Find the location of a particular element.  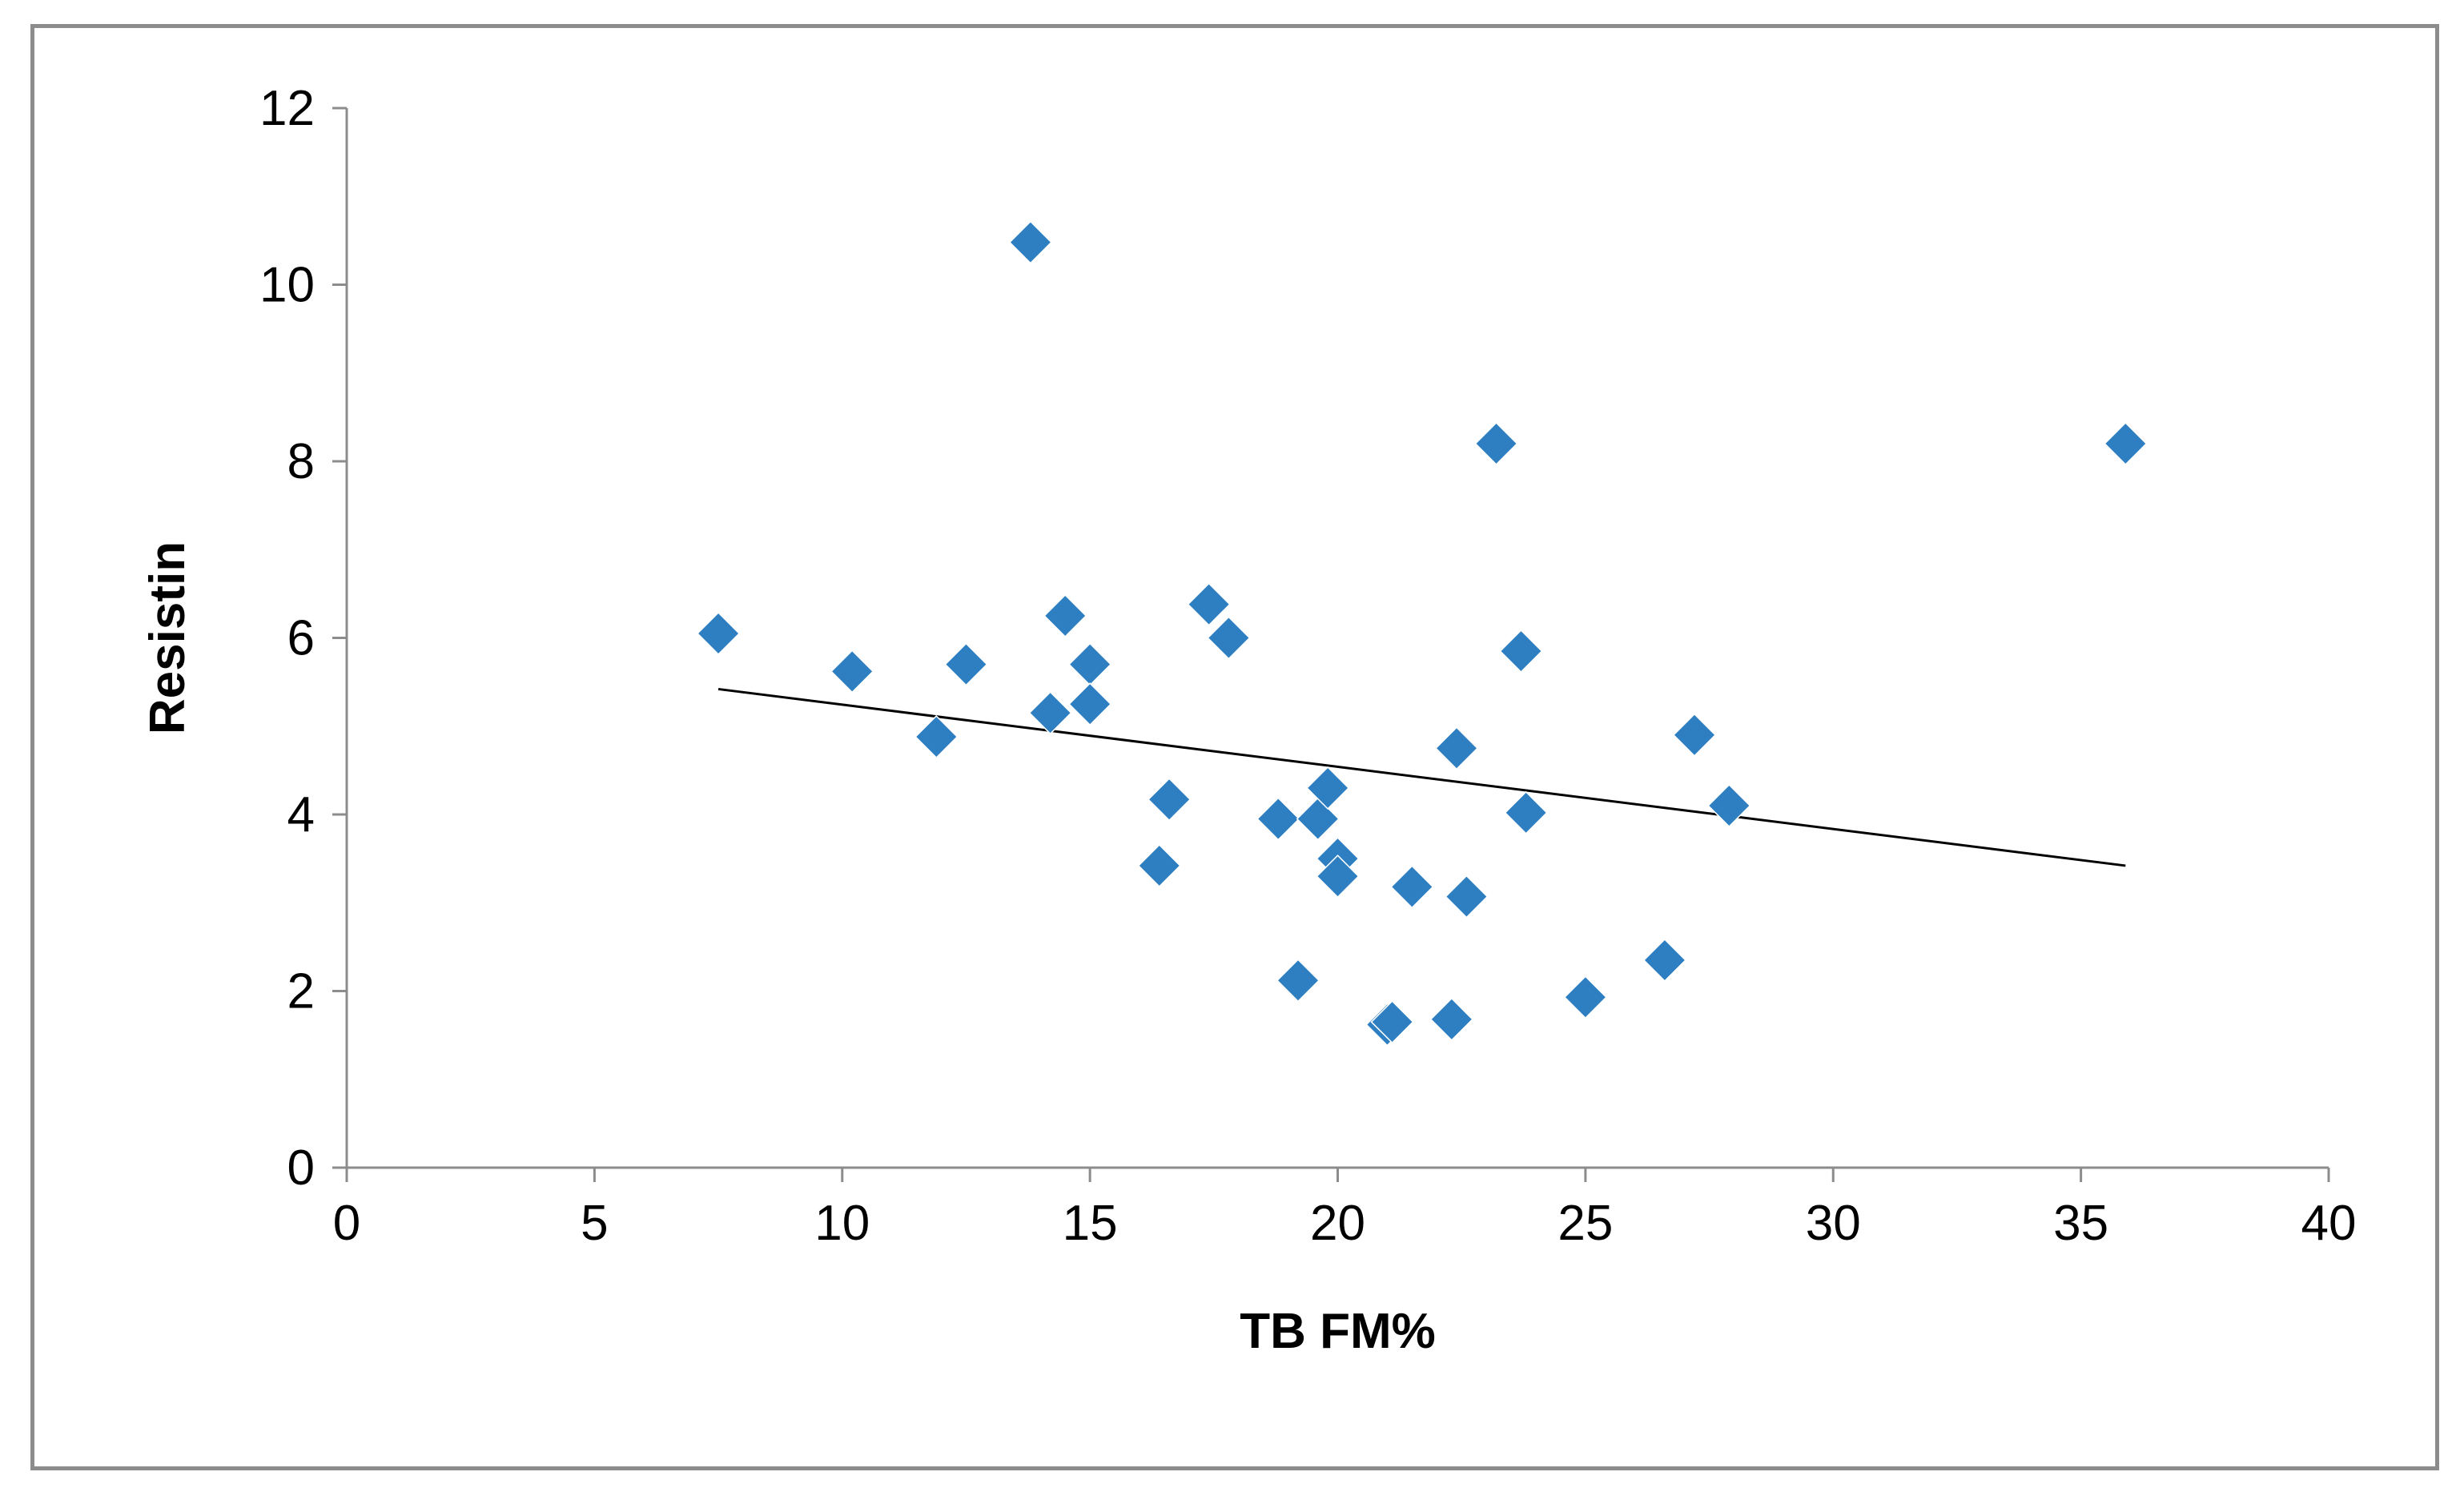

y-tick-label: 2 is located at coordinates (301, 991).